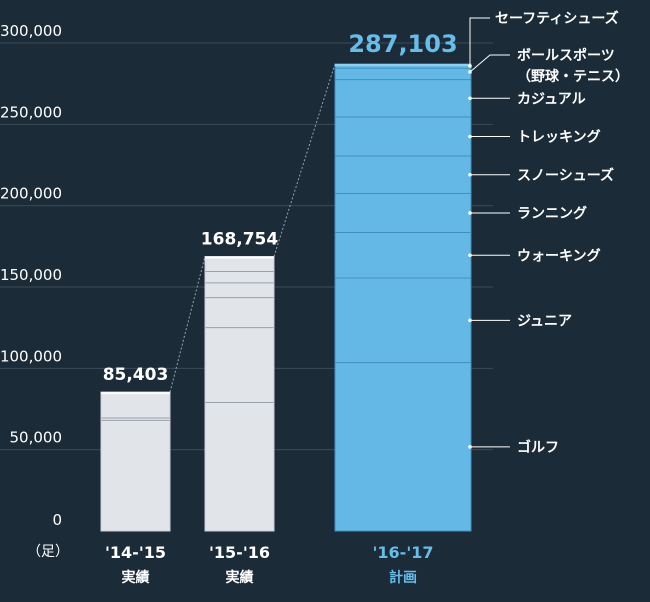 This screenshot has height=602, width=650. I want to click on x-tick-status: 計画, so click(403, 577).